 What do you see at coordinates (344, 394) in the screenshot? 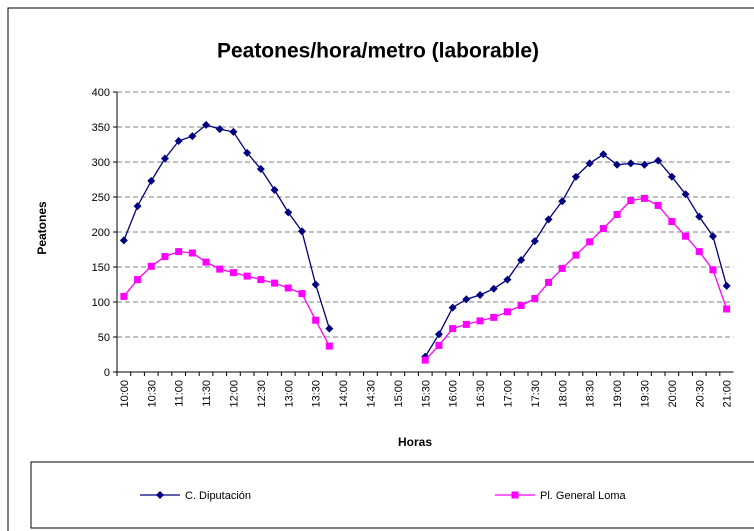
I see `x-tick-label: 14:00` at bounding box center [344, 394].